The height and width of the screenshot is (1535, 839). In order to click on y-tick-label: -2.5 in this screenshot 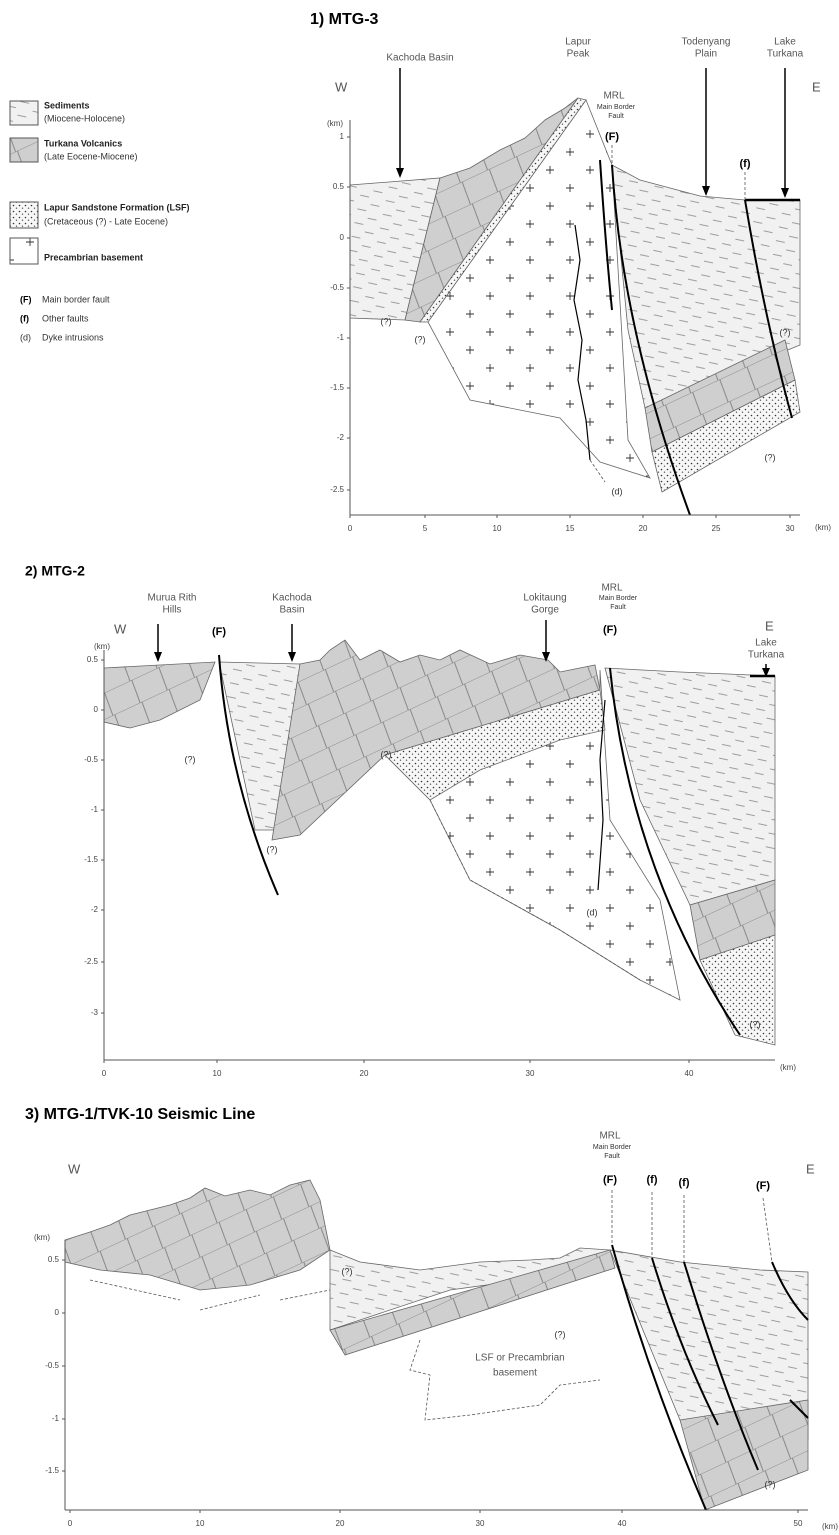, I will do `click(91, 961)`.